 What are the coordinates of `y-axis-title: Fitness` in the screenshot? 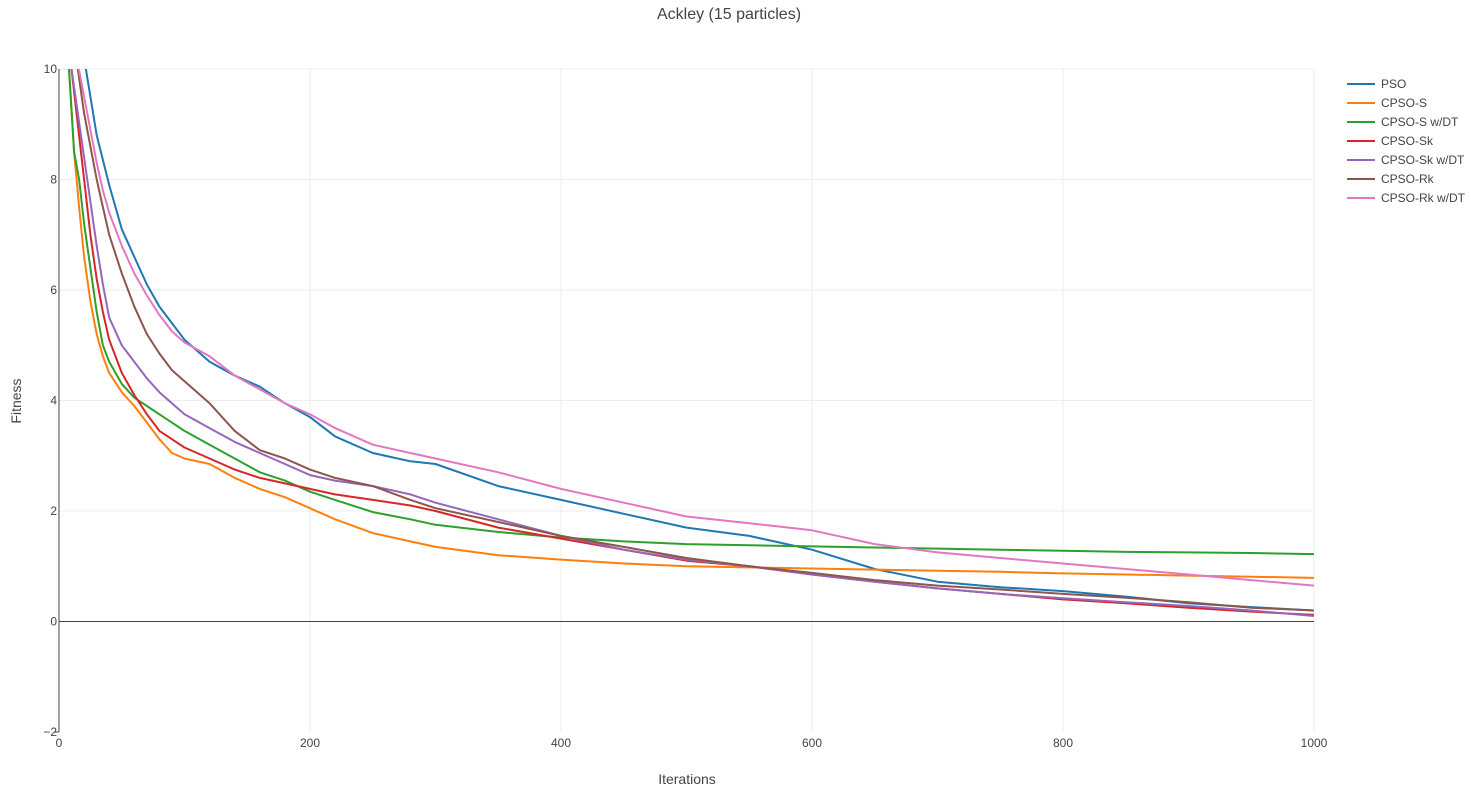 It's located at (16, 400).